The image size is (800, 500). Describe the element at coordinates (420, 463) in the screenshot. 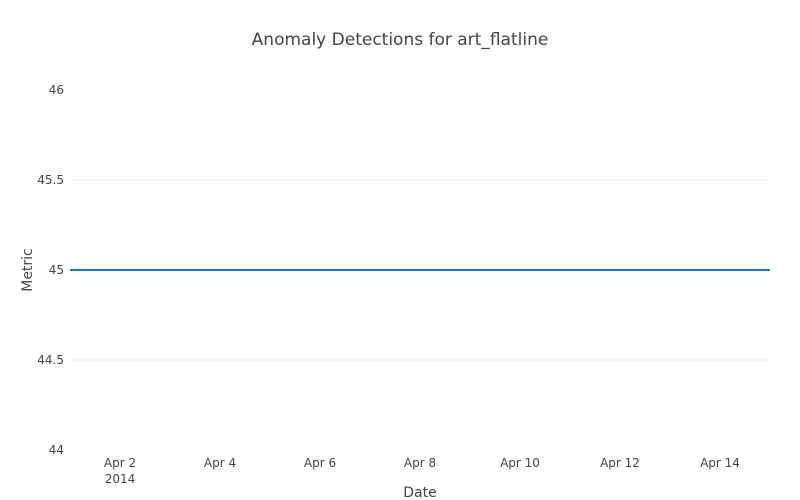

I see `x-tick-label: Apr 8` at that location.